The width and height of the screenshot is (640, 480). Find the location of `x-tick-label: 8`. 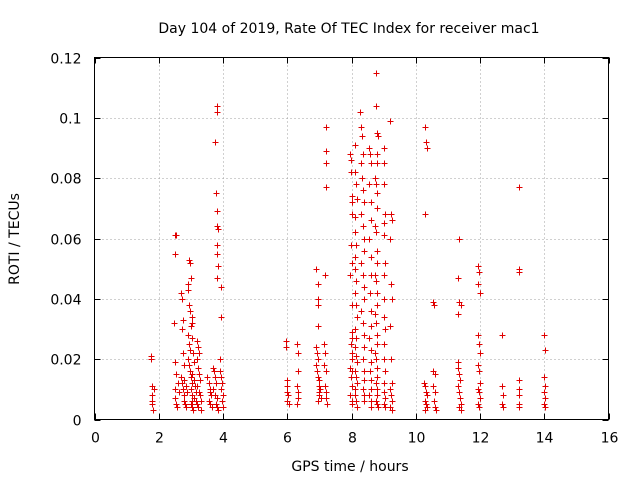

x-tick-label: 8 is located at coordinates (352, 439).